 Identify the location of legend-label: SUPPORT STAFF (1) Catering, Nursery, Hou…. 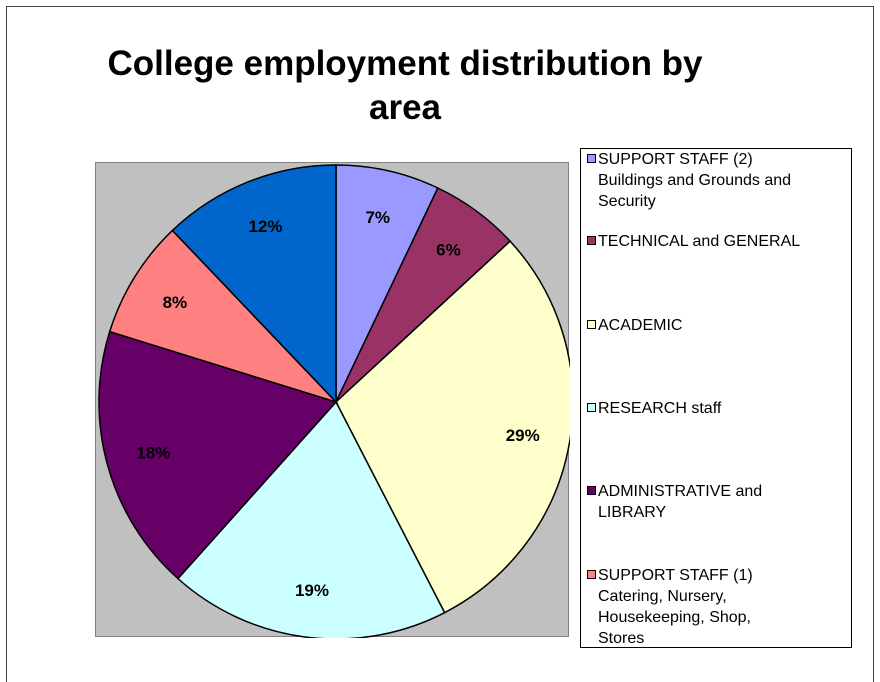
(675, 607).